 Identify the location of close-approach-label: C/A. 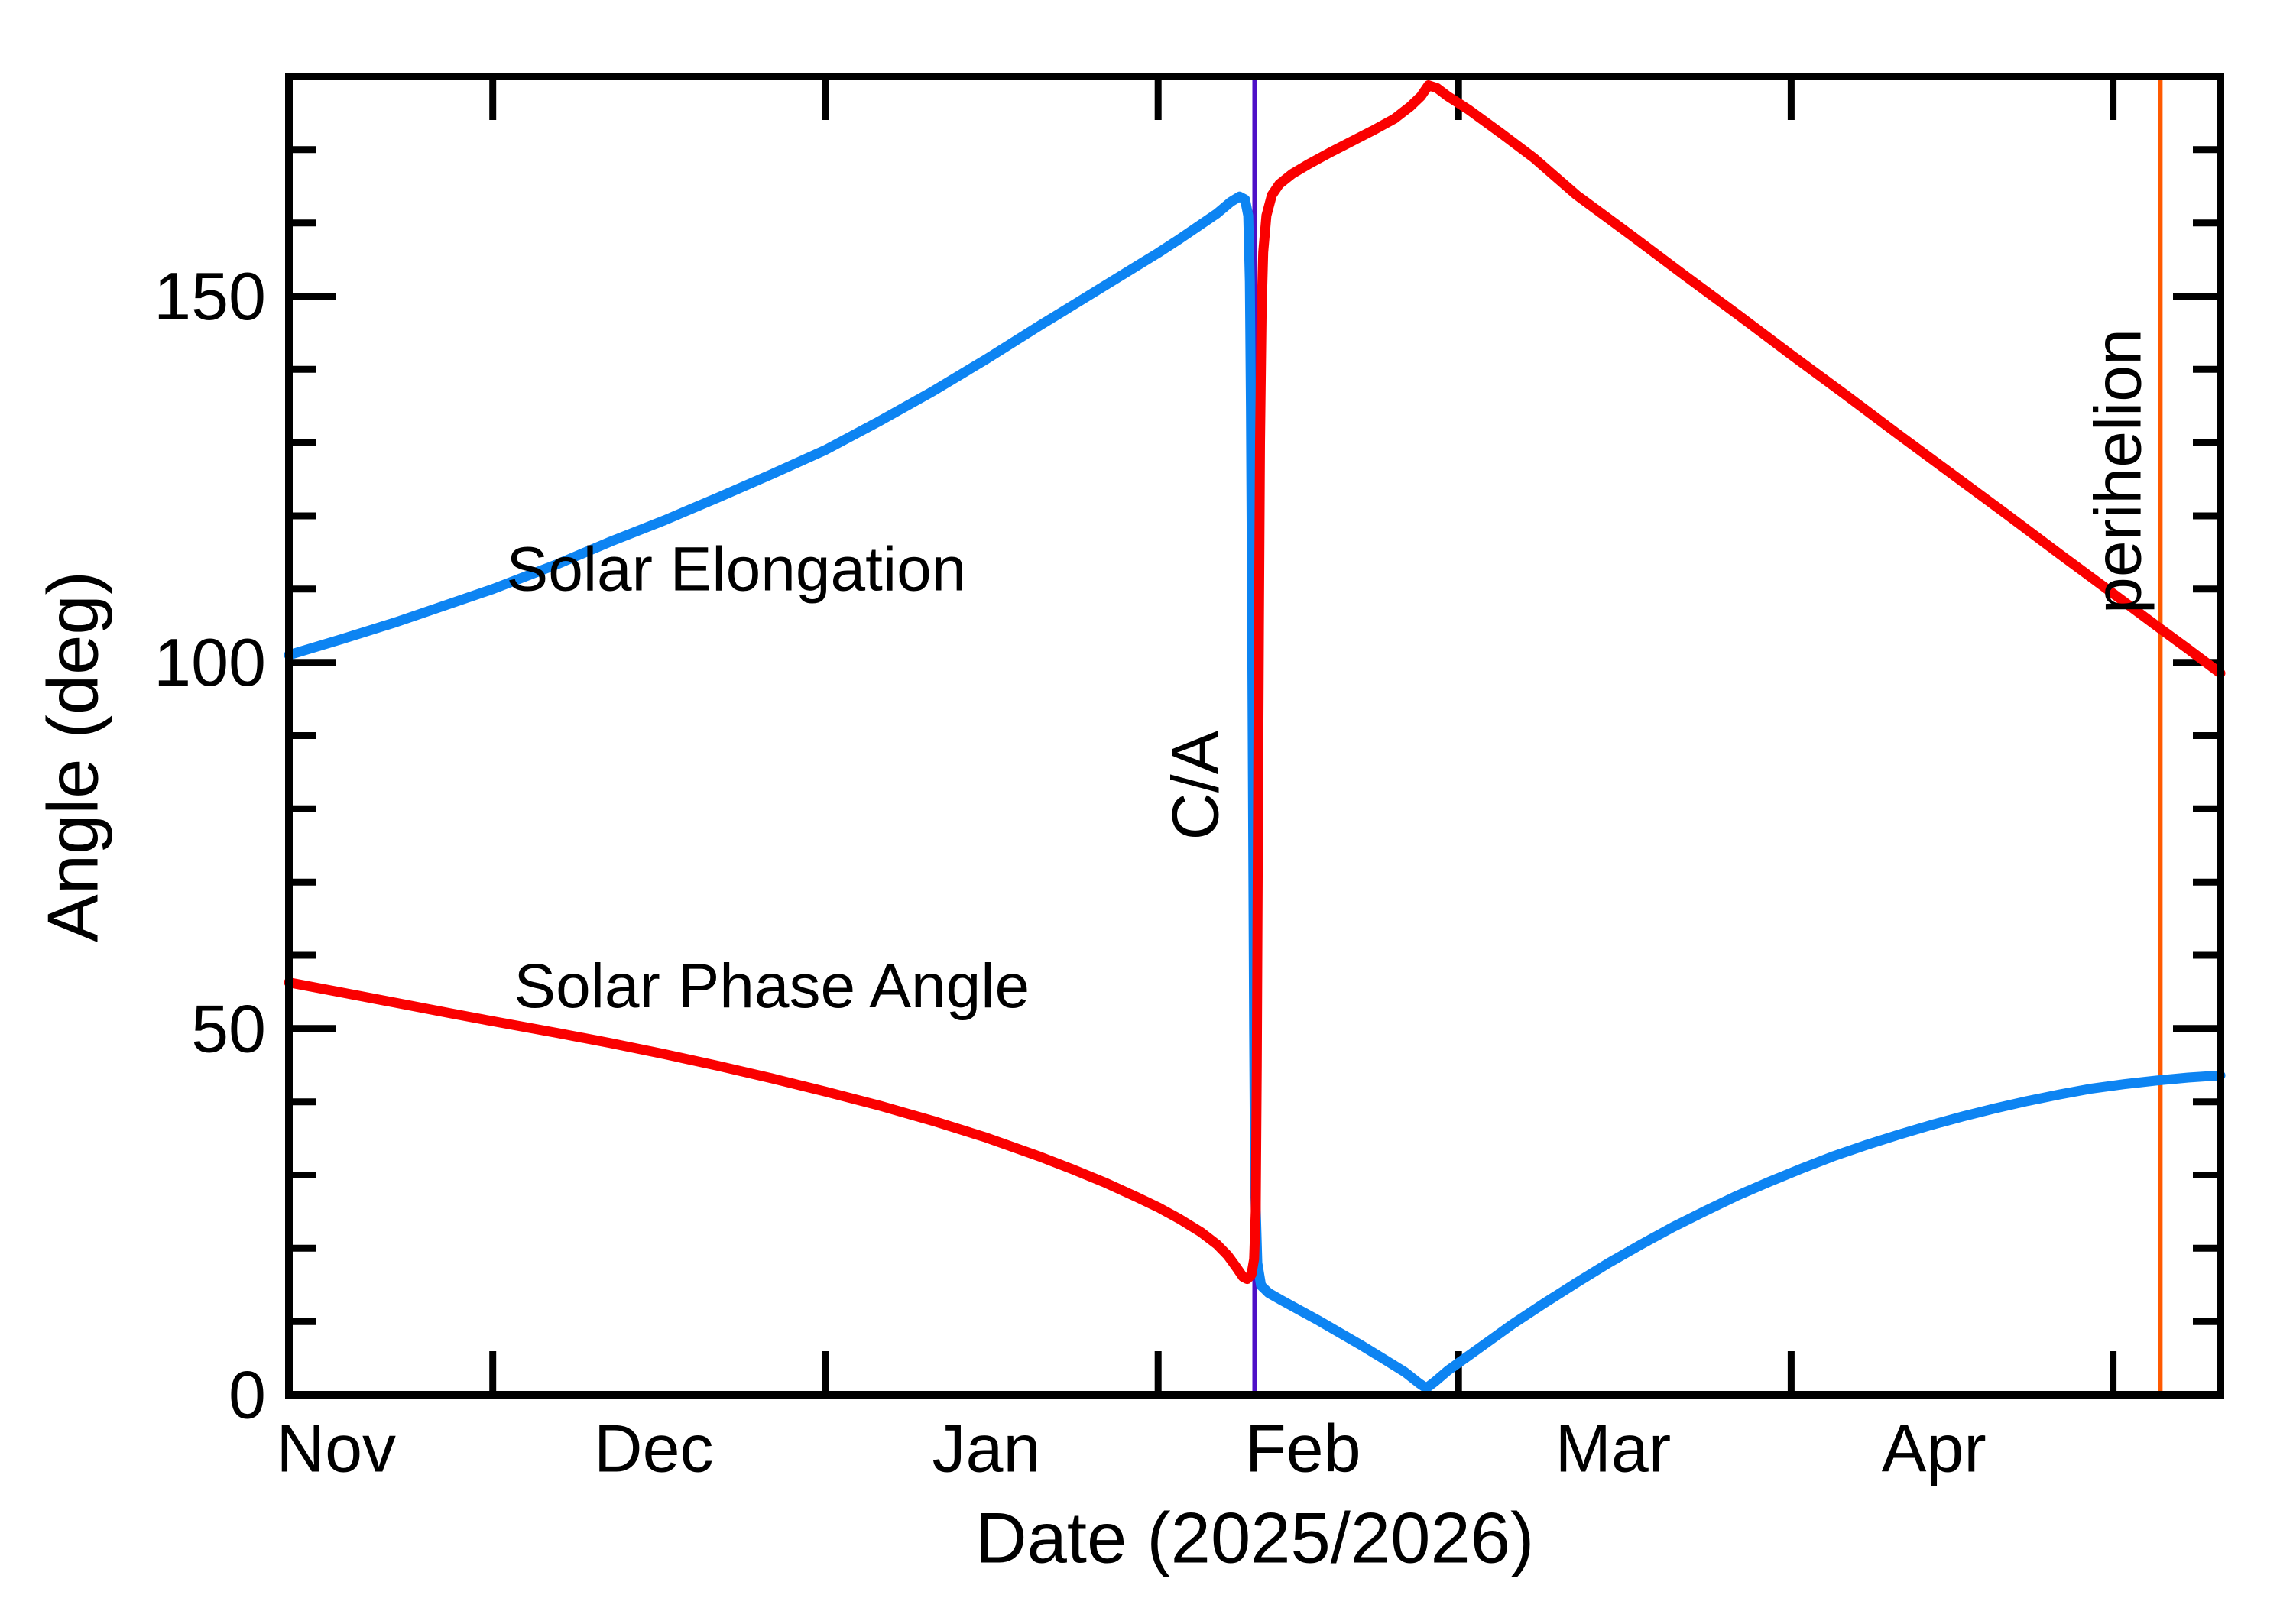
(1195, 785).